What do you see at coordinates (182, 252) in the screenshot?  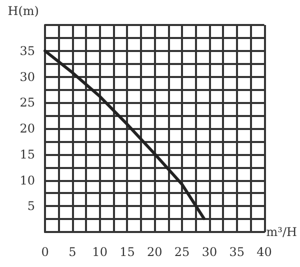 I see `x-tick-label: 25` at bounding box center [182, 252].